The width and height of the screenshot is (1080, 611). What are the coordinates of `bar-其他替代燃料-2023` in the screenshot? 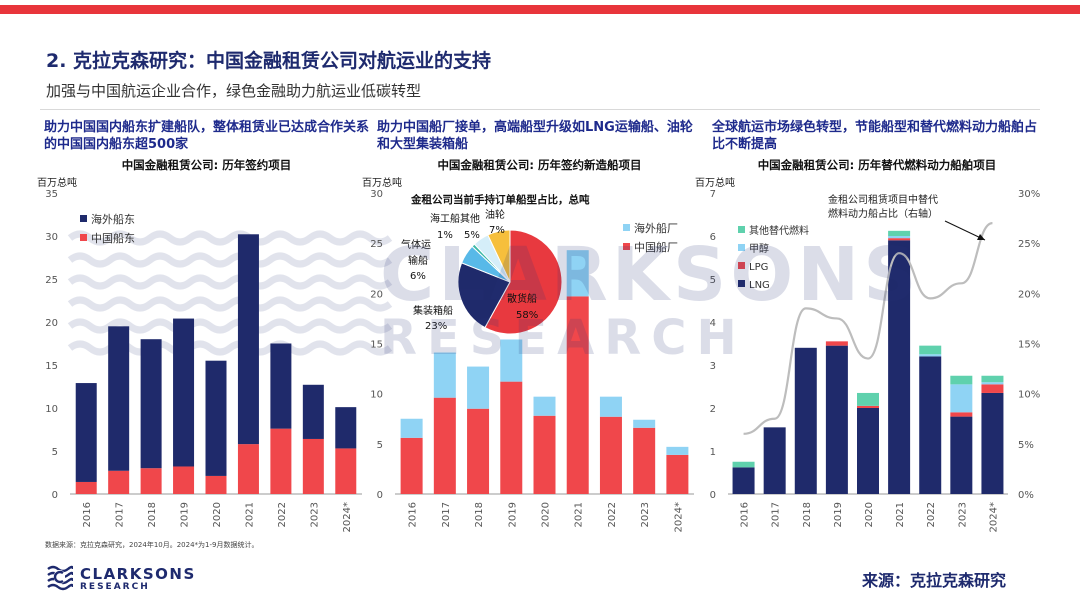 It's located at (961, 380).